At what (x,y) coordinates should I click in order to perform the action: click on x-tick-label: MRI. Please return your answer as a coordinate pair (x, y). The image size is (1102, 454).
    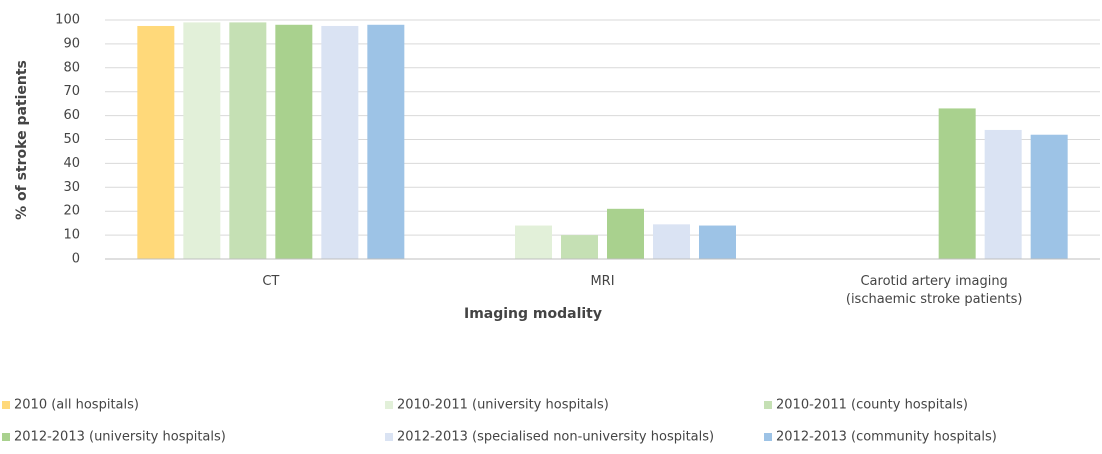
    Looking at the image, I should click on (602, 281).